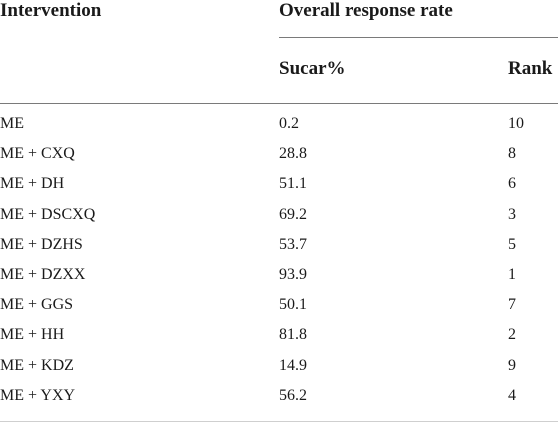 The width and height of the screenshot is (558, 423). What do you see at coordinates (48, 214) in the screenshot?
I see `cell-intervention: ME + DSCXQ` at bounding box center [48, 214].